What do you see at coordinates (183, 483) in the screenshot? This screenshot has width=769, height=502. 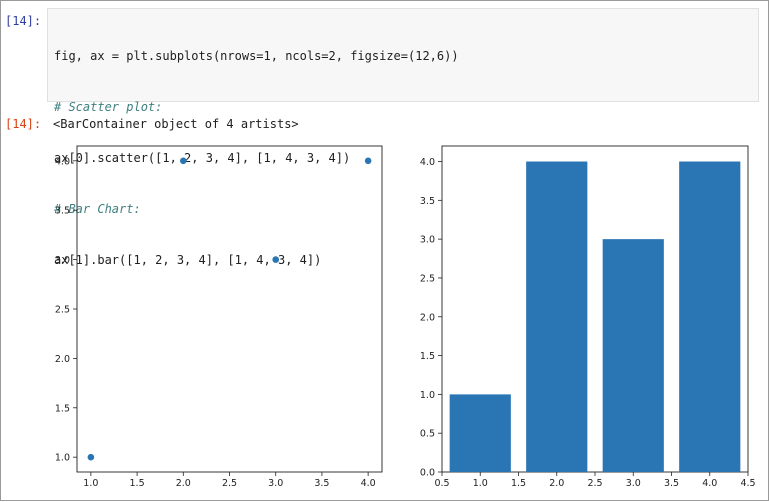 I see `scatter-xtick-label: 2.0` at bounding box center [183, 483].